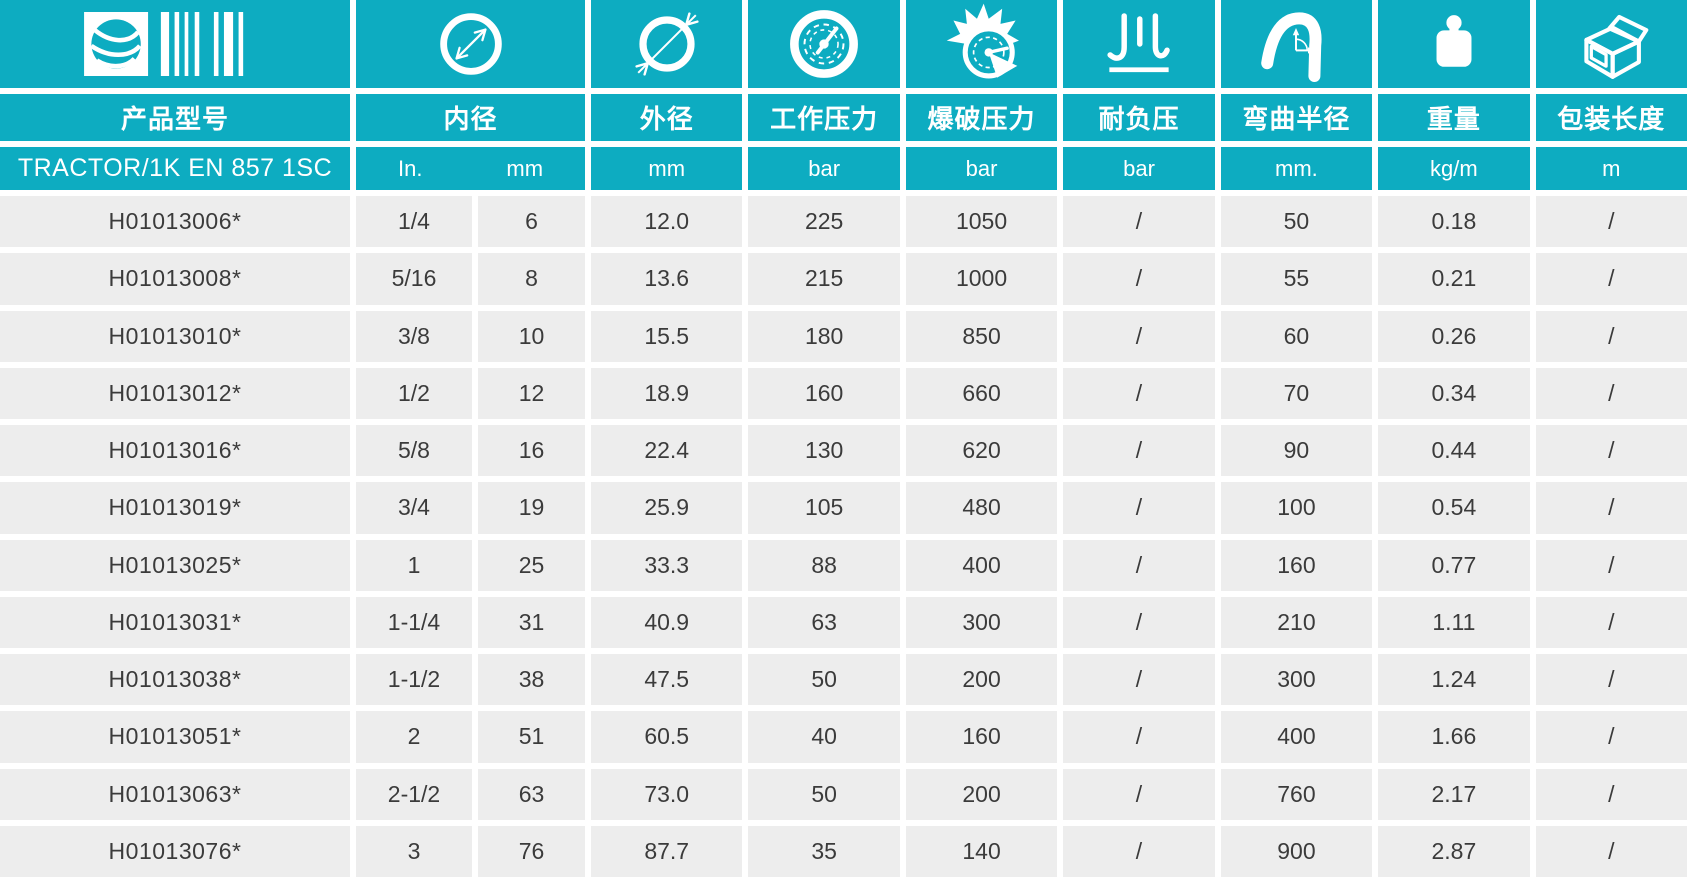 The image size is (1687, 877). Describe the element at coordinates (1454, 168) in the screenshot. I see `unit-weight: kg/m` at that location.